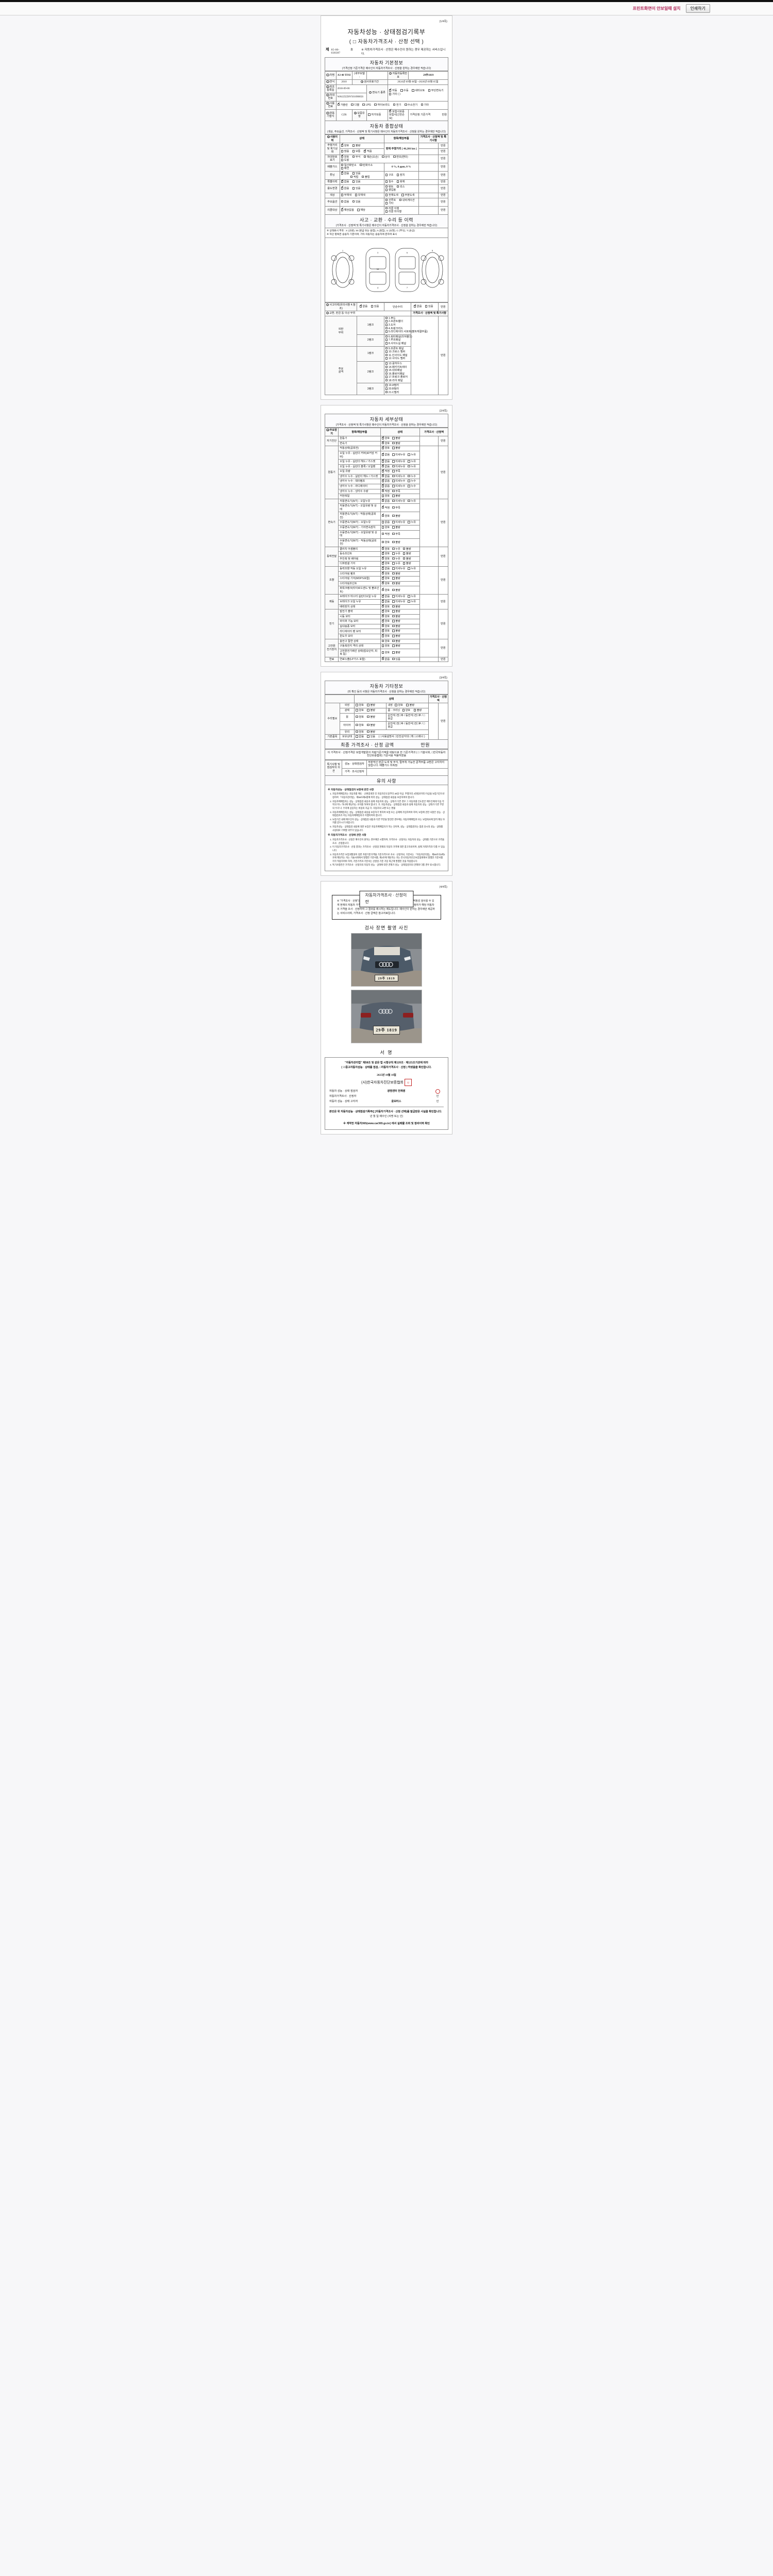 The width and height of the screenshot is (773, 2576). Describe the element at coordinates (418, 91) in the screenshot. I see `transmission-semiauto: 세미오토` at that location.